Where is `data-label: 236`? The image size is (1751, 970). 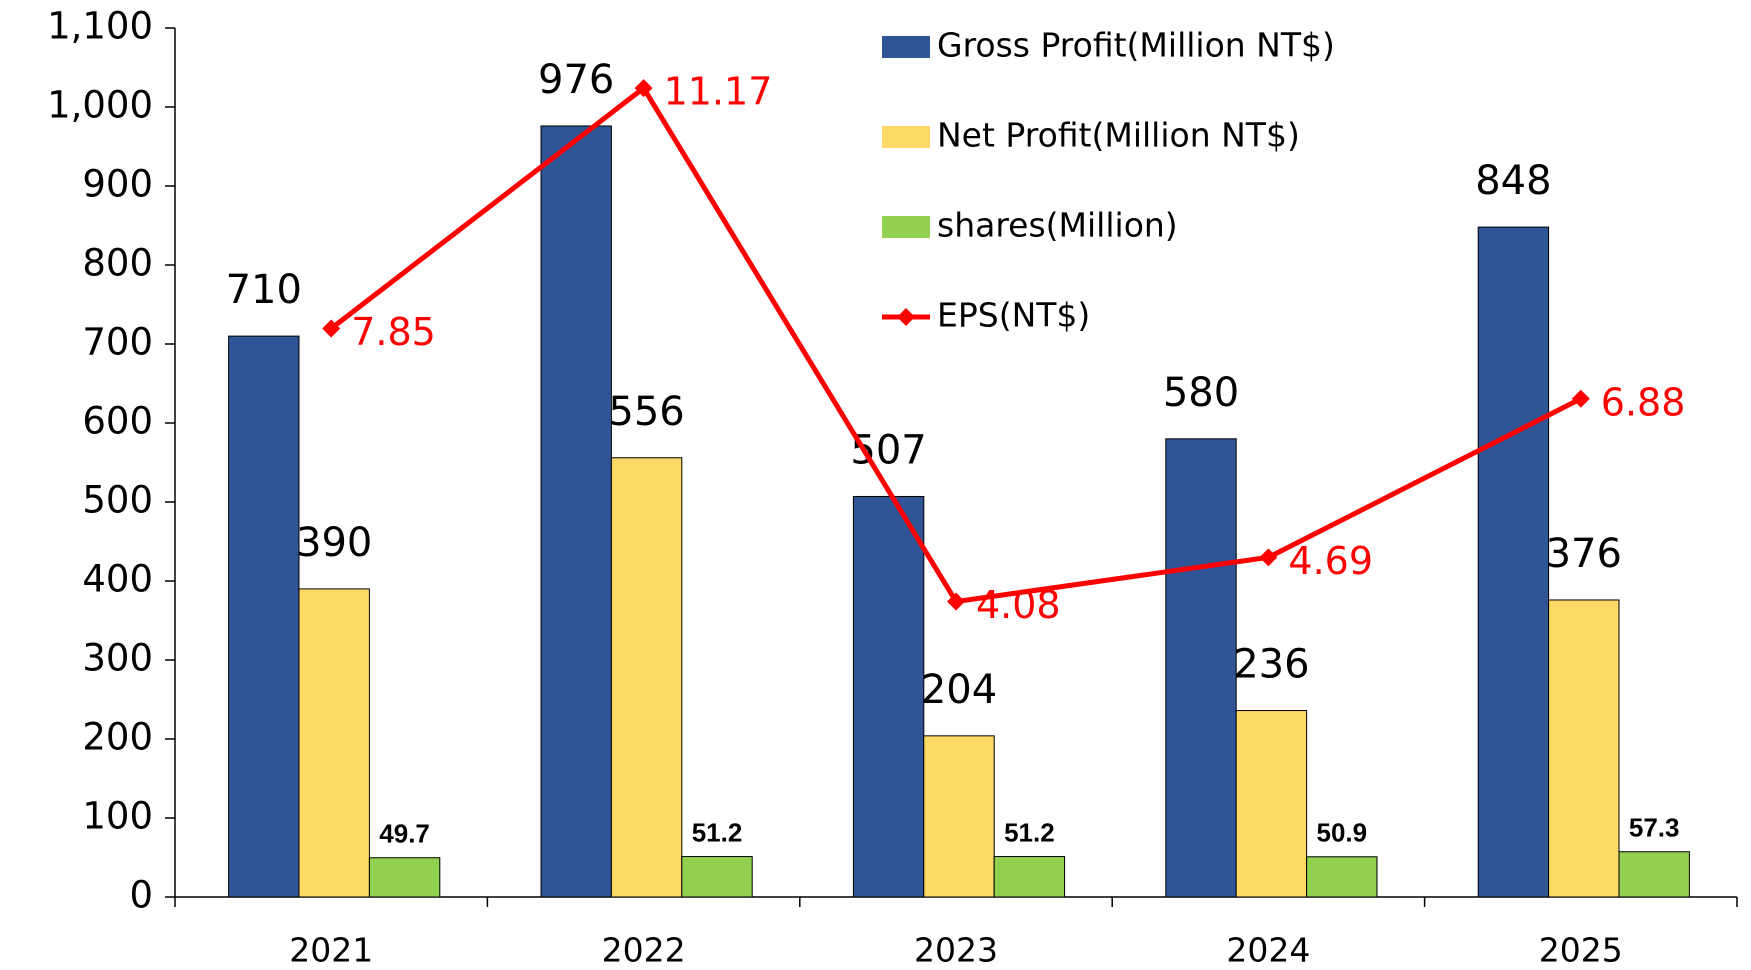
data-label: 236 is located at coordinates (1271, 665).